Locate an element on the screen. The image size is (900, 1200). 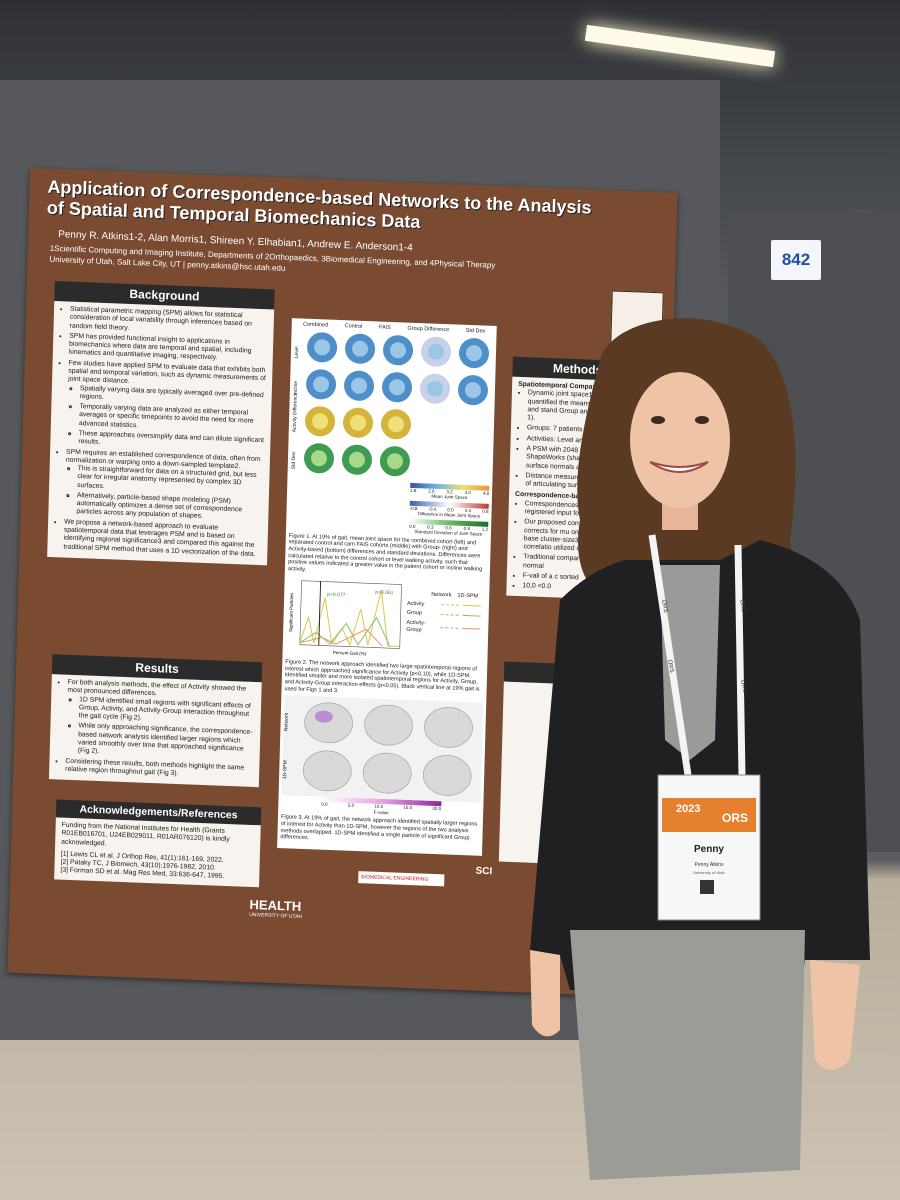
joint-maps is located at coordinates (397, 404).